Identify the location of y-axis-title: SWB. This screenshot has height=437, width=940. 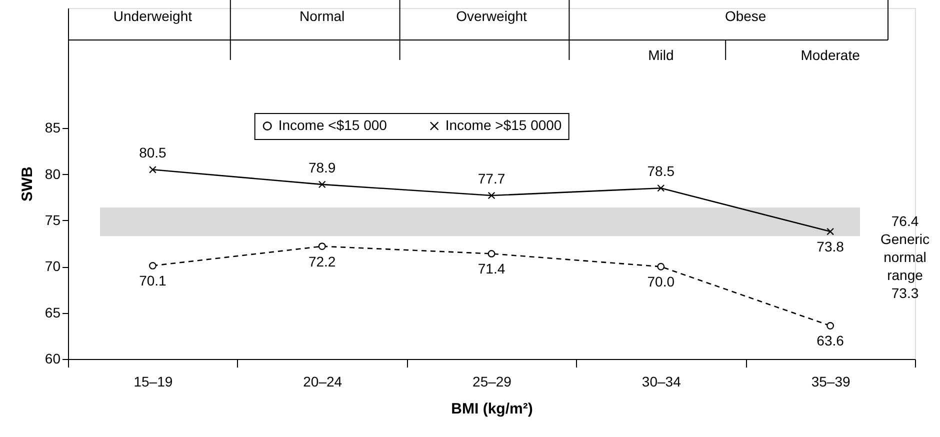
(27, 184).